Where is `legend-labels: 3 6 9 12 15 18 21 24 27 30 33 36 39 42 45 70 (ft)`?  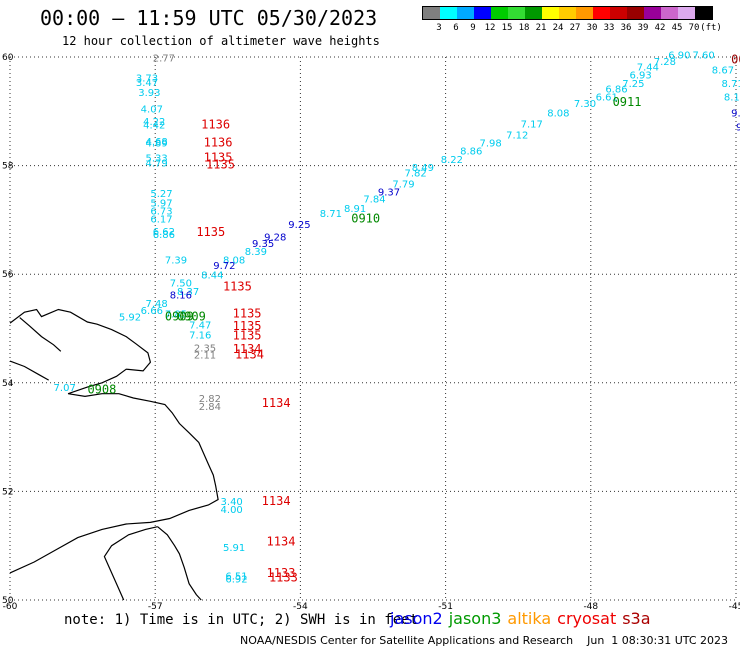 legend-labels: 3 6 9 12 15 18 21 24 27 30 33 36 39 42 45 70 (ft) is located at coordinates (572, 30).